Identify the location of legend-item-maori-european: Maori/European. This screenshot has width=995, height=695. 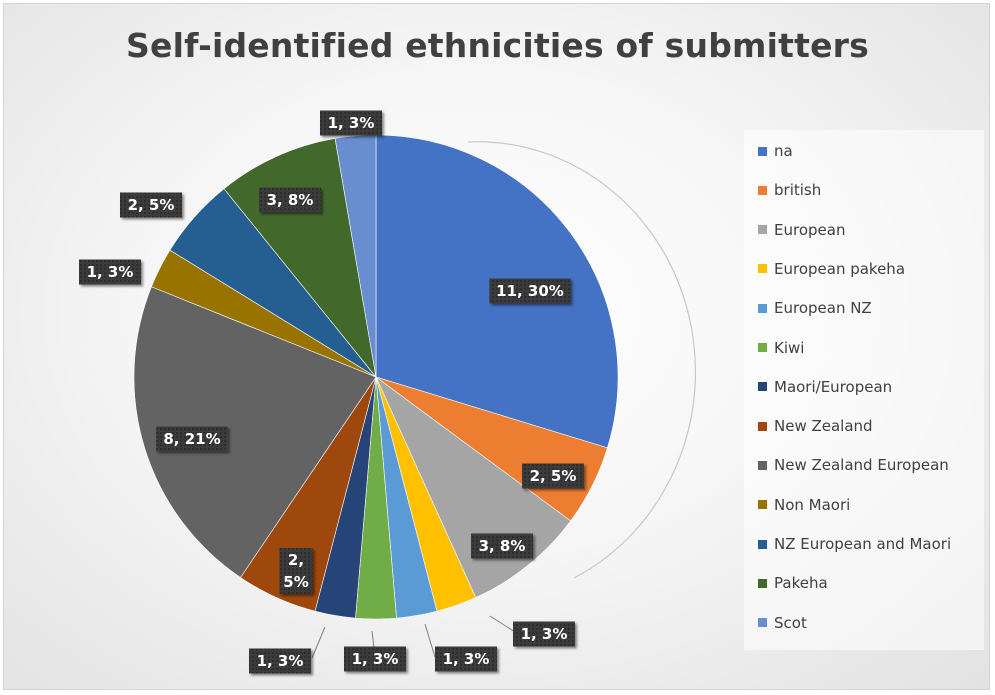
(825, 387).